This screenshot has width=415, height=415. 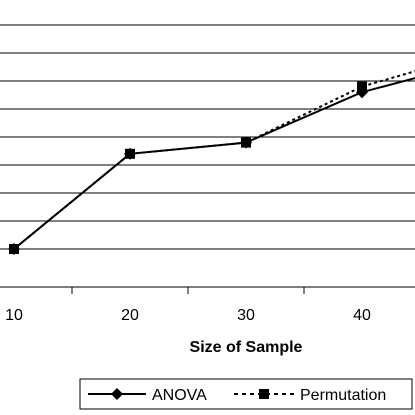 I want to click on legend-marker-permutation, so click(x=264, y=394).